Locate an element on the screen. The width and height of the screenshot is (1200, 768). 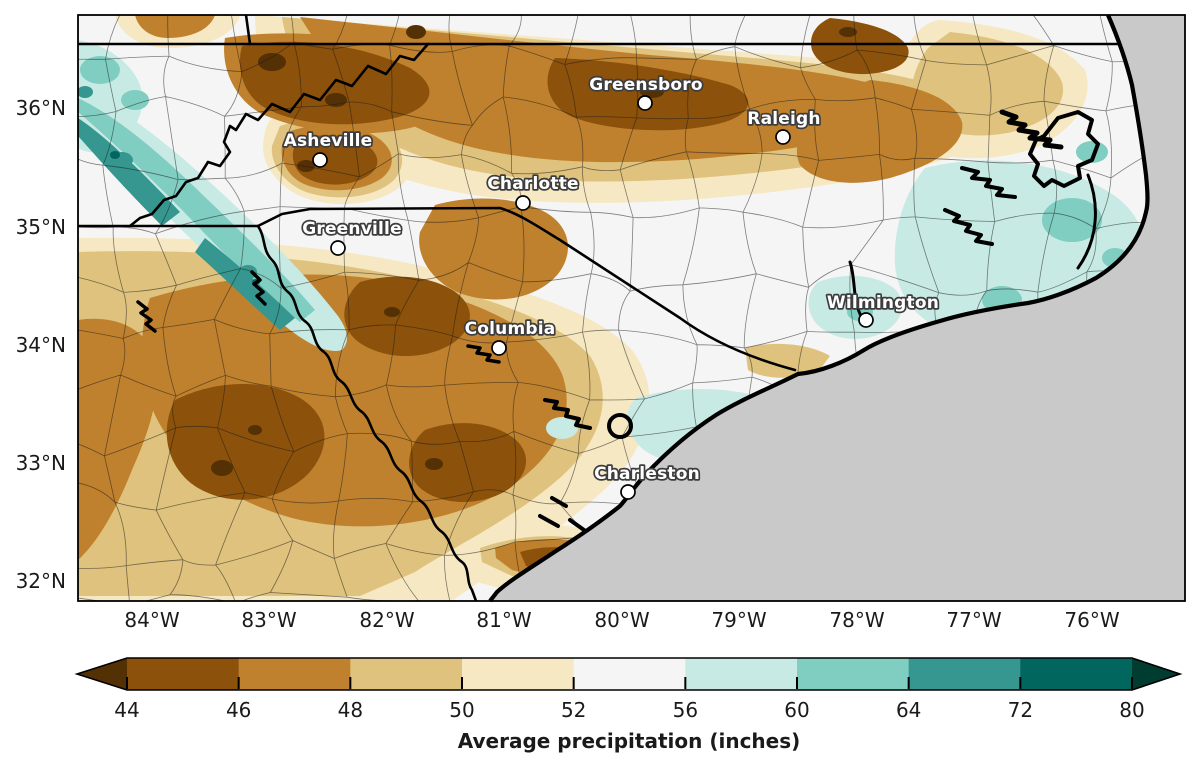
city-greenville: Greenville is located at coordinates (352, 236).